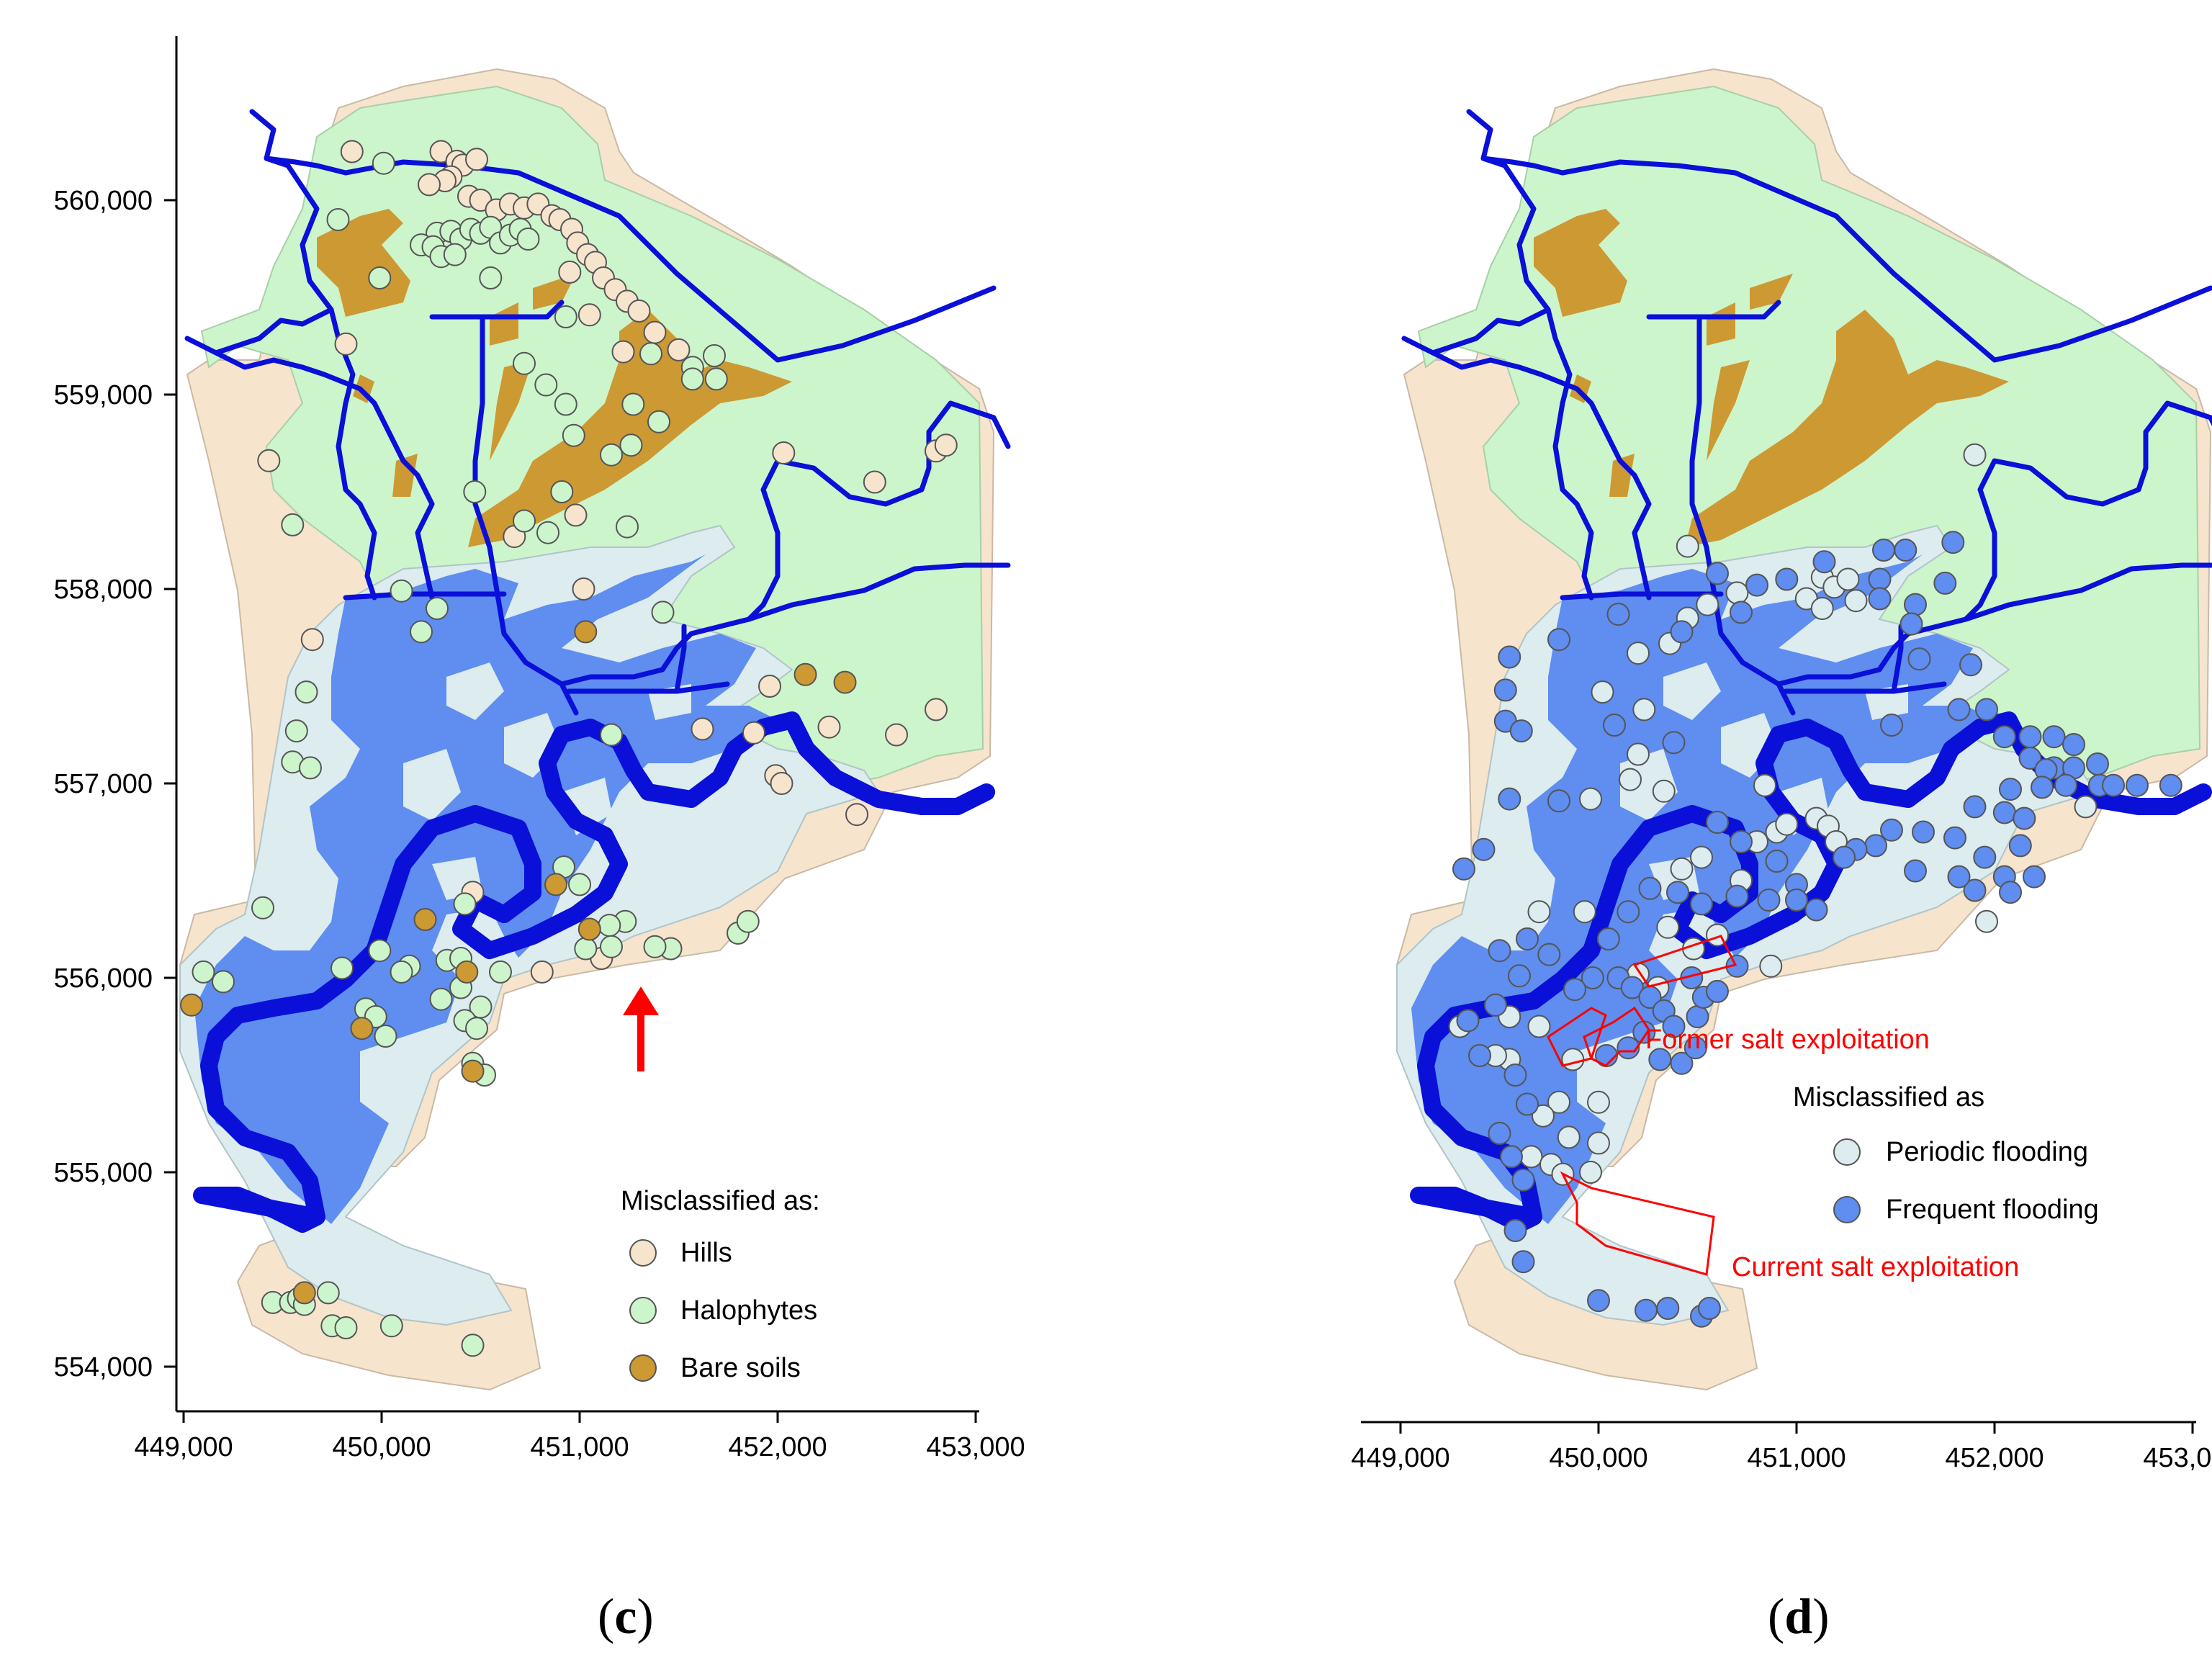 This screenshot has height=1659, width=2212. Describe the element at coordinates (103, 590) in the screenshot. I see `y-tick-label: 558,000` at that location.